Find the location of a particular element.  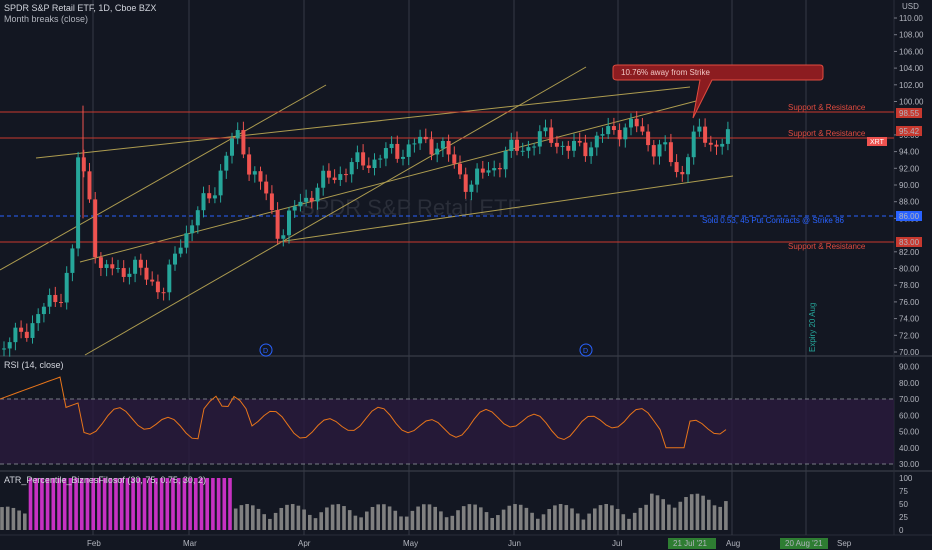

strike-label: Sold 0.53, 45 Put Contracts @ Strike 86 is located at coordinates (773, 220).